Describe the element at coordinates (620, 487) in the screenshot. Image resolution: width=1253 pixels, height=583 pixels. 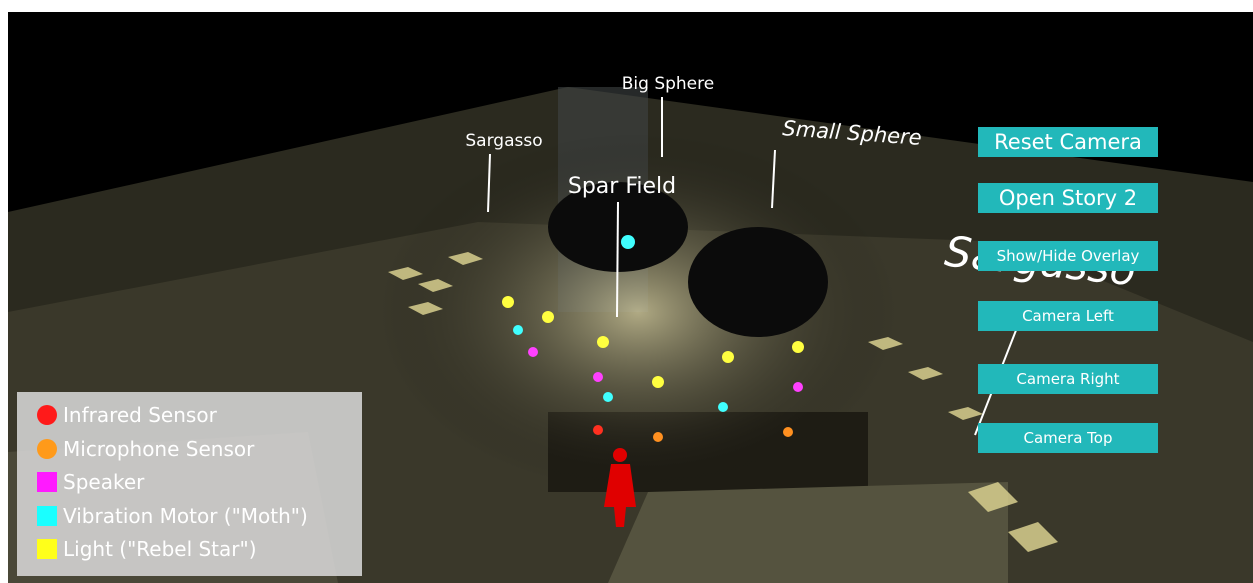
I see `visitor-figure` at that location.